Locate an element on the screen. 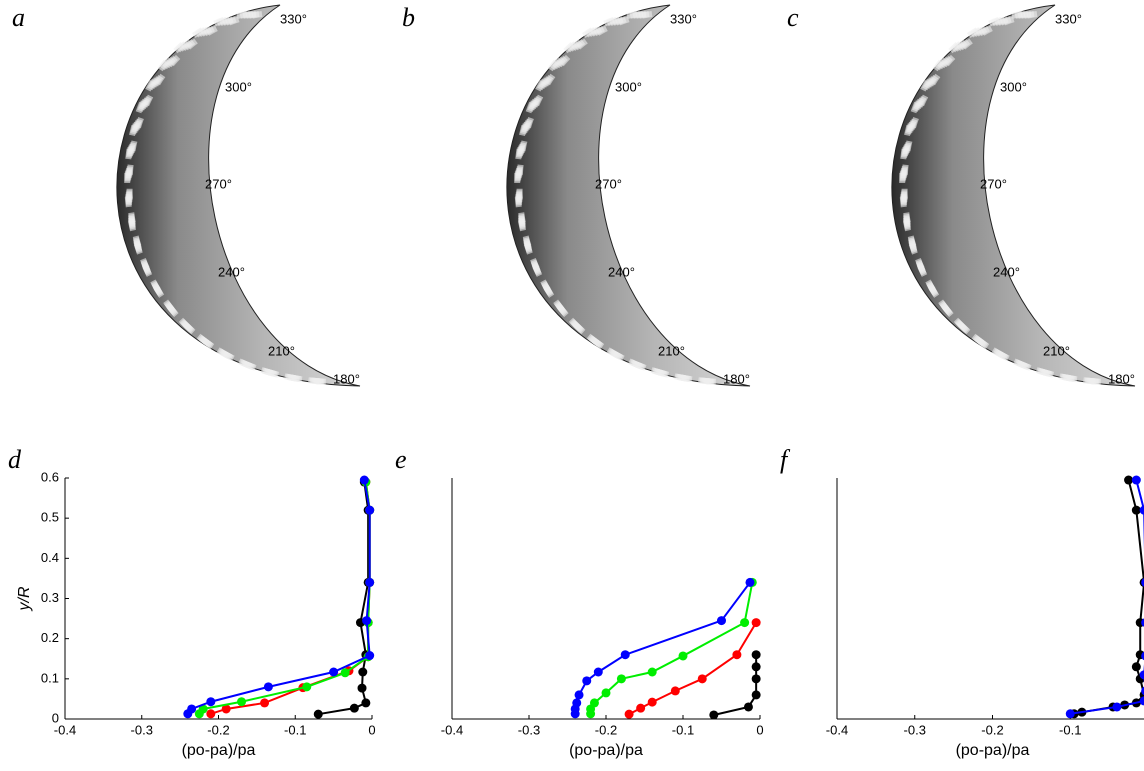  panel-letter: d is located at coordinates (15, 459).